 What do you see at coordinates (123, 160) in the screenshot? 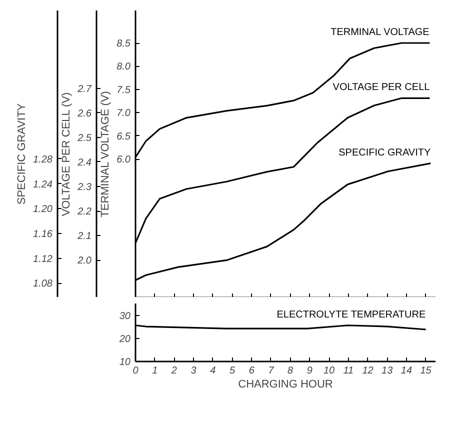
I see `y-tick-label: 6.0` at bounding box center [123, 160].